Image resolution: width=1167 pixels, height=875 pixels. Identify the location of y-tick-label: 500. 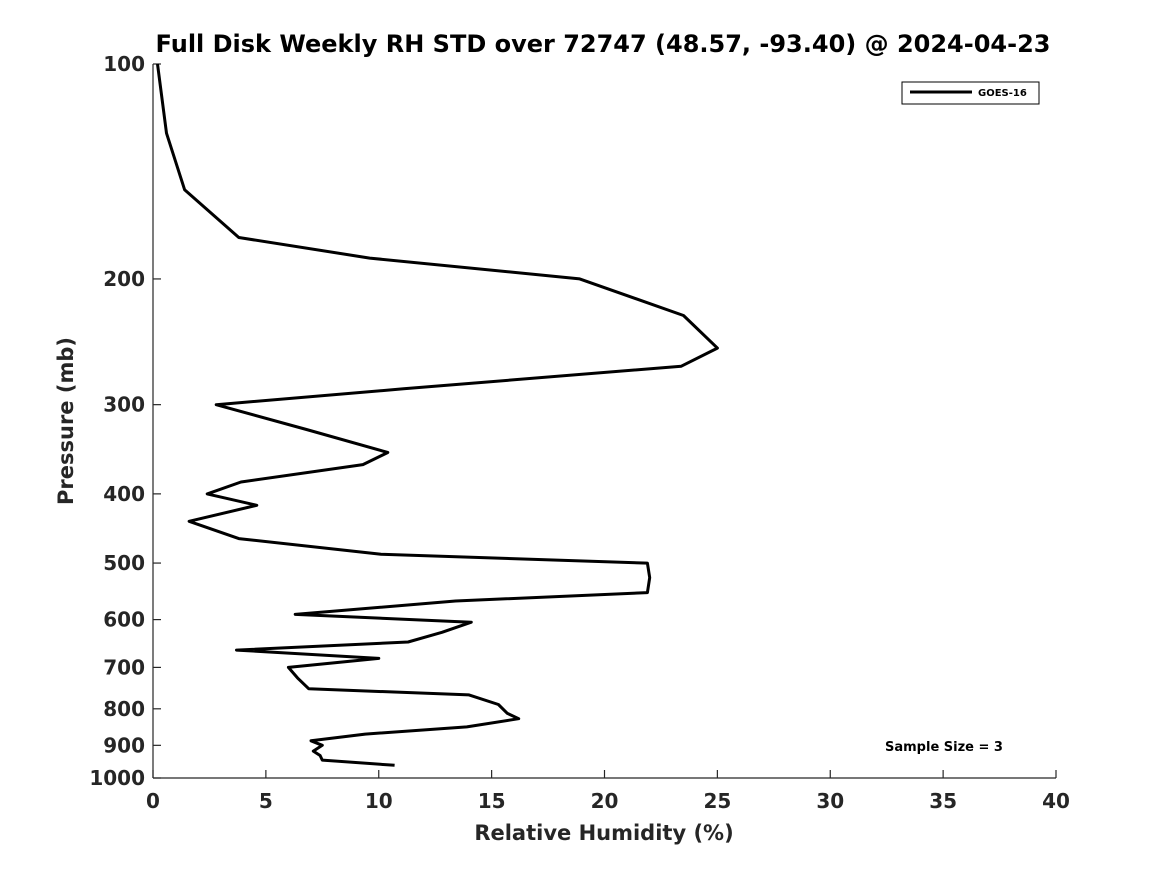
(124, 563).